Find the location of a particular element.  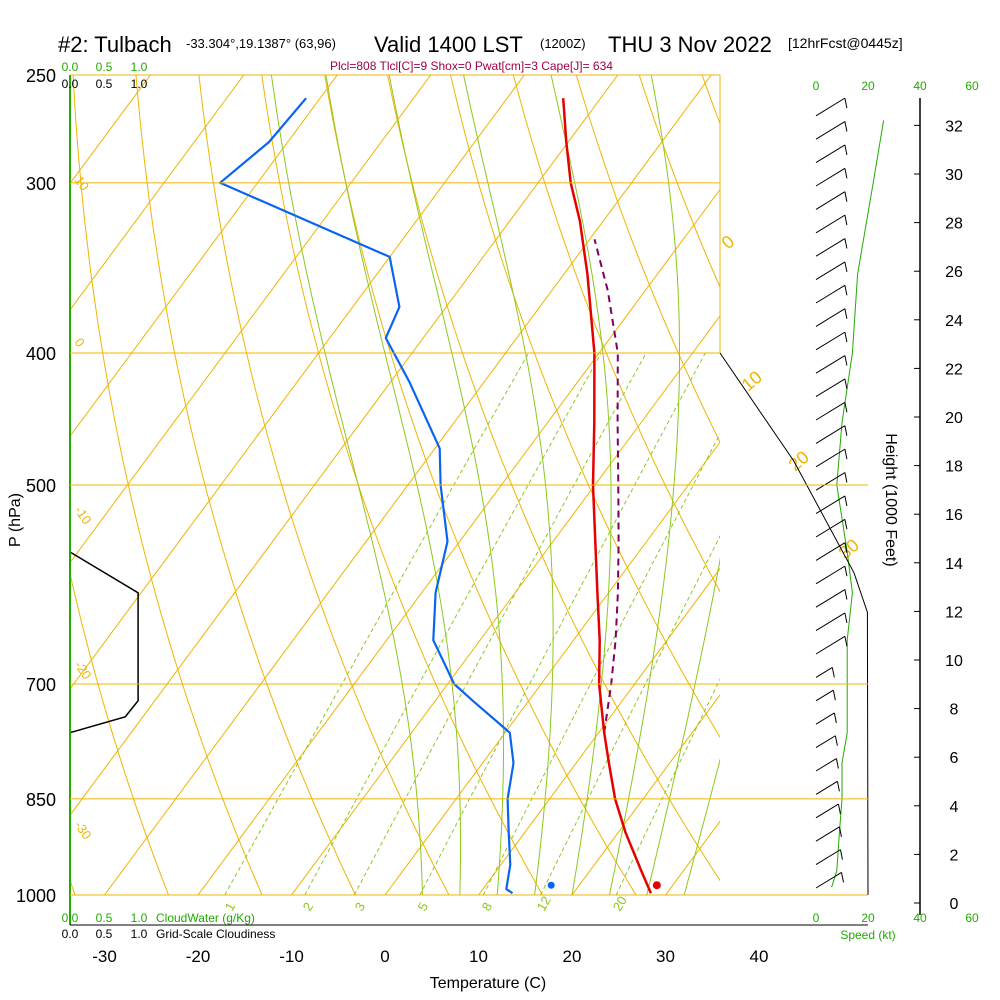

temperature-tick-label: 30 is located at coordinates (665, 956).